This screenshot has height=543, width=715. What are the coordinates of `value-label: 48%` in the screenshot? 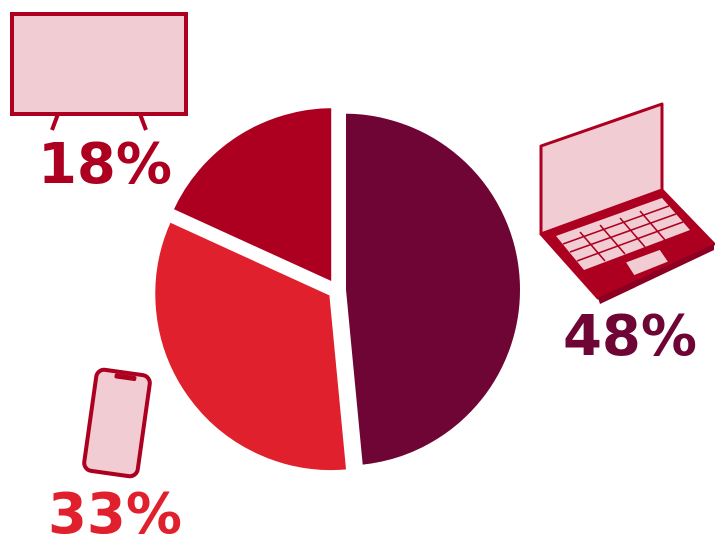 It's located at (630, 336).